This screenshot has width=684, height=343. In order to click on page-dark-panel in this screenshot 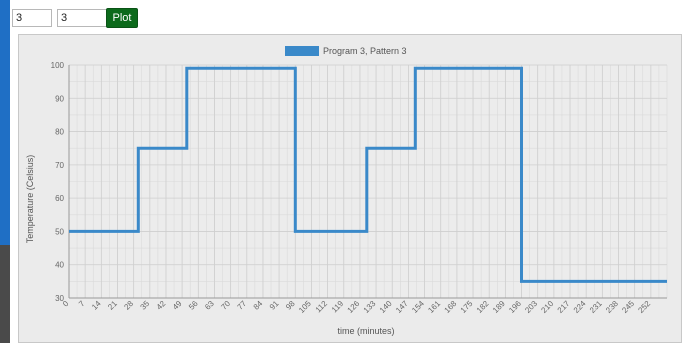, I will do `click(5, 294)`.